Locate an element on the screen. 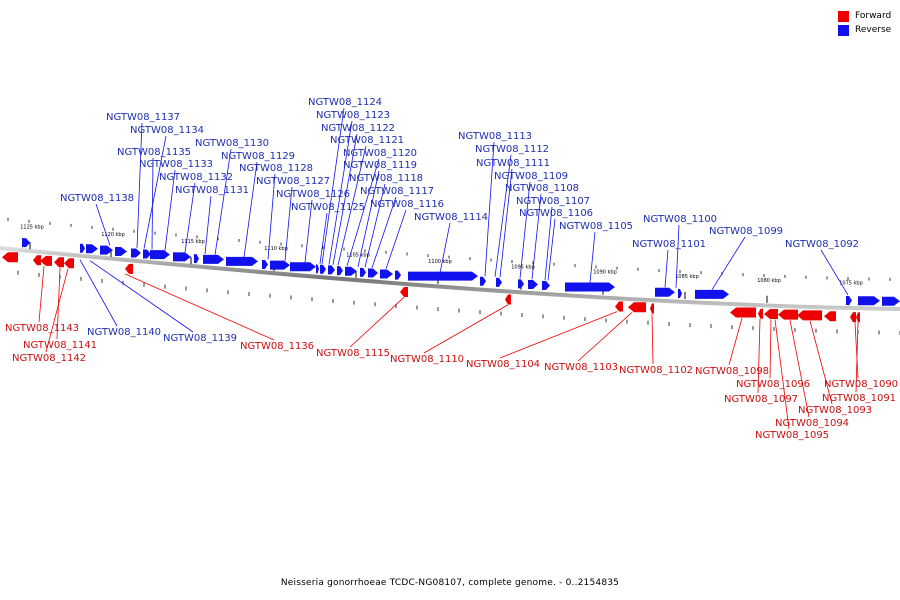 This screenshot has height=600, width=900. forward-gene-label: NGTW08_1115 is located at coordinates (353, 353).